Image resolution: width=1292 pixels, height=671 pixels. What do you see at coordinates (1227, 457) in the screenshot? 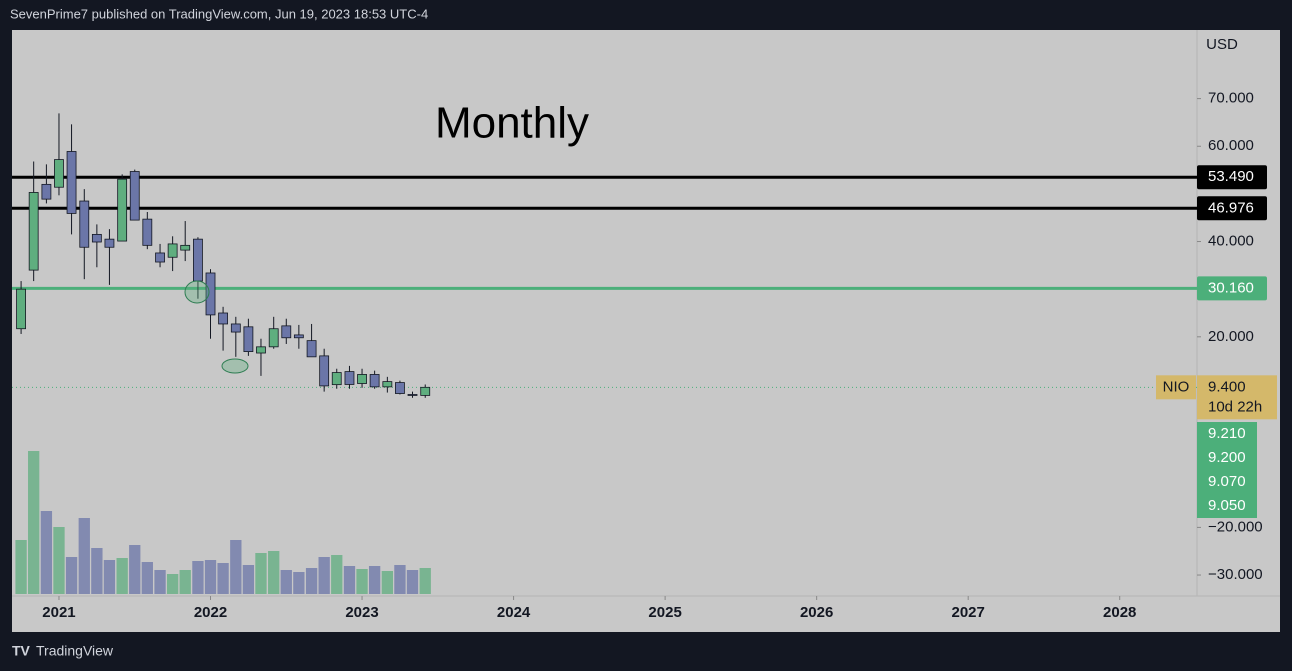
I see `price-label: 9.200` at bounding box center [1227, 457].